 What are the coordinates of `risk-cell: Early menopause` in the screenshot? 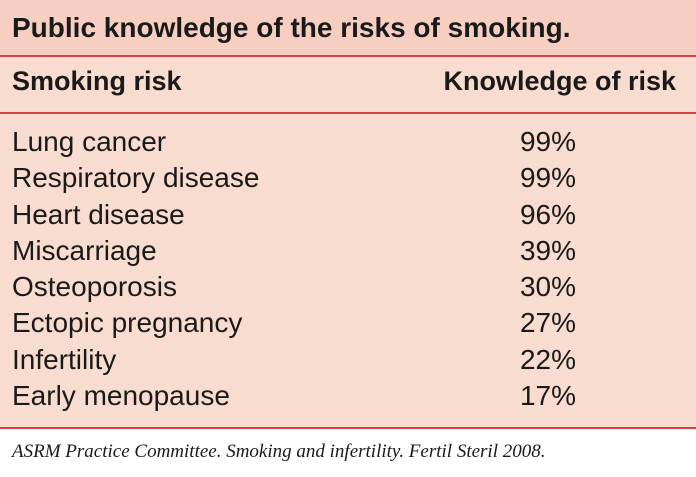 It's located at (121, 396).